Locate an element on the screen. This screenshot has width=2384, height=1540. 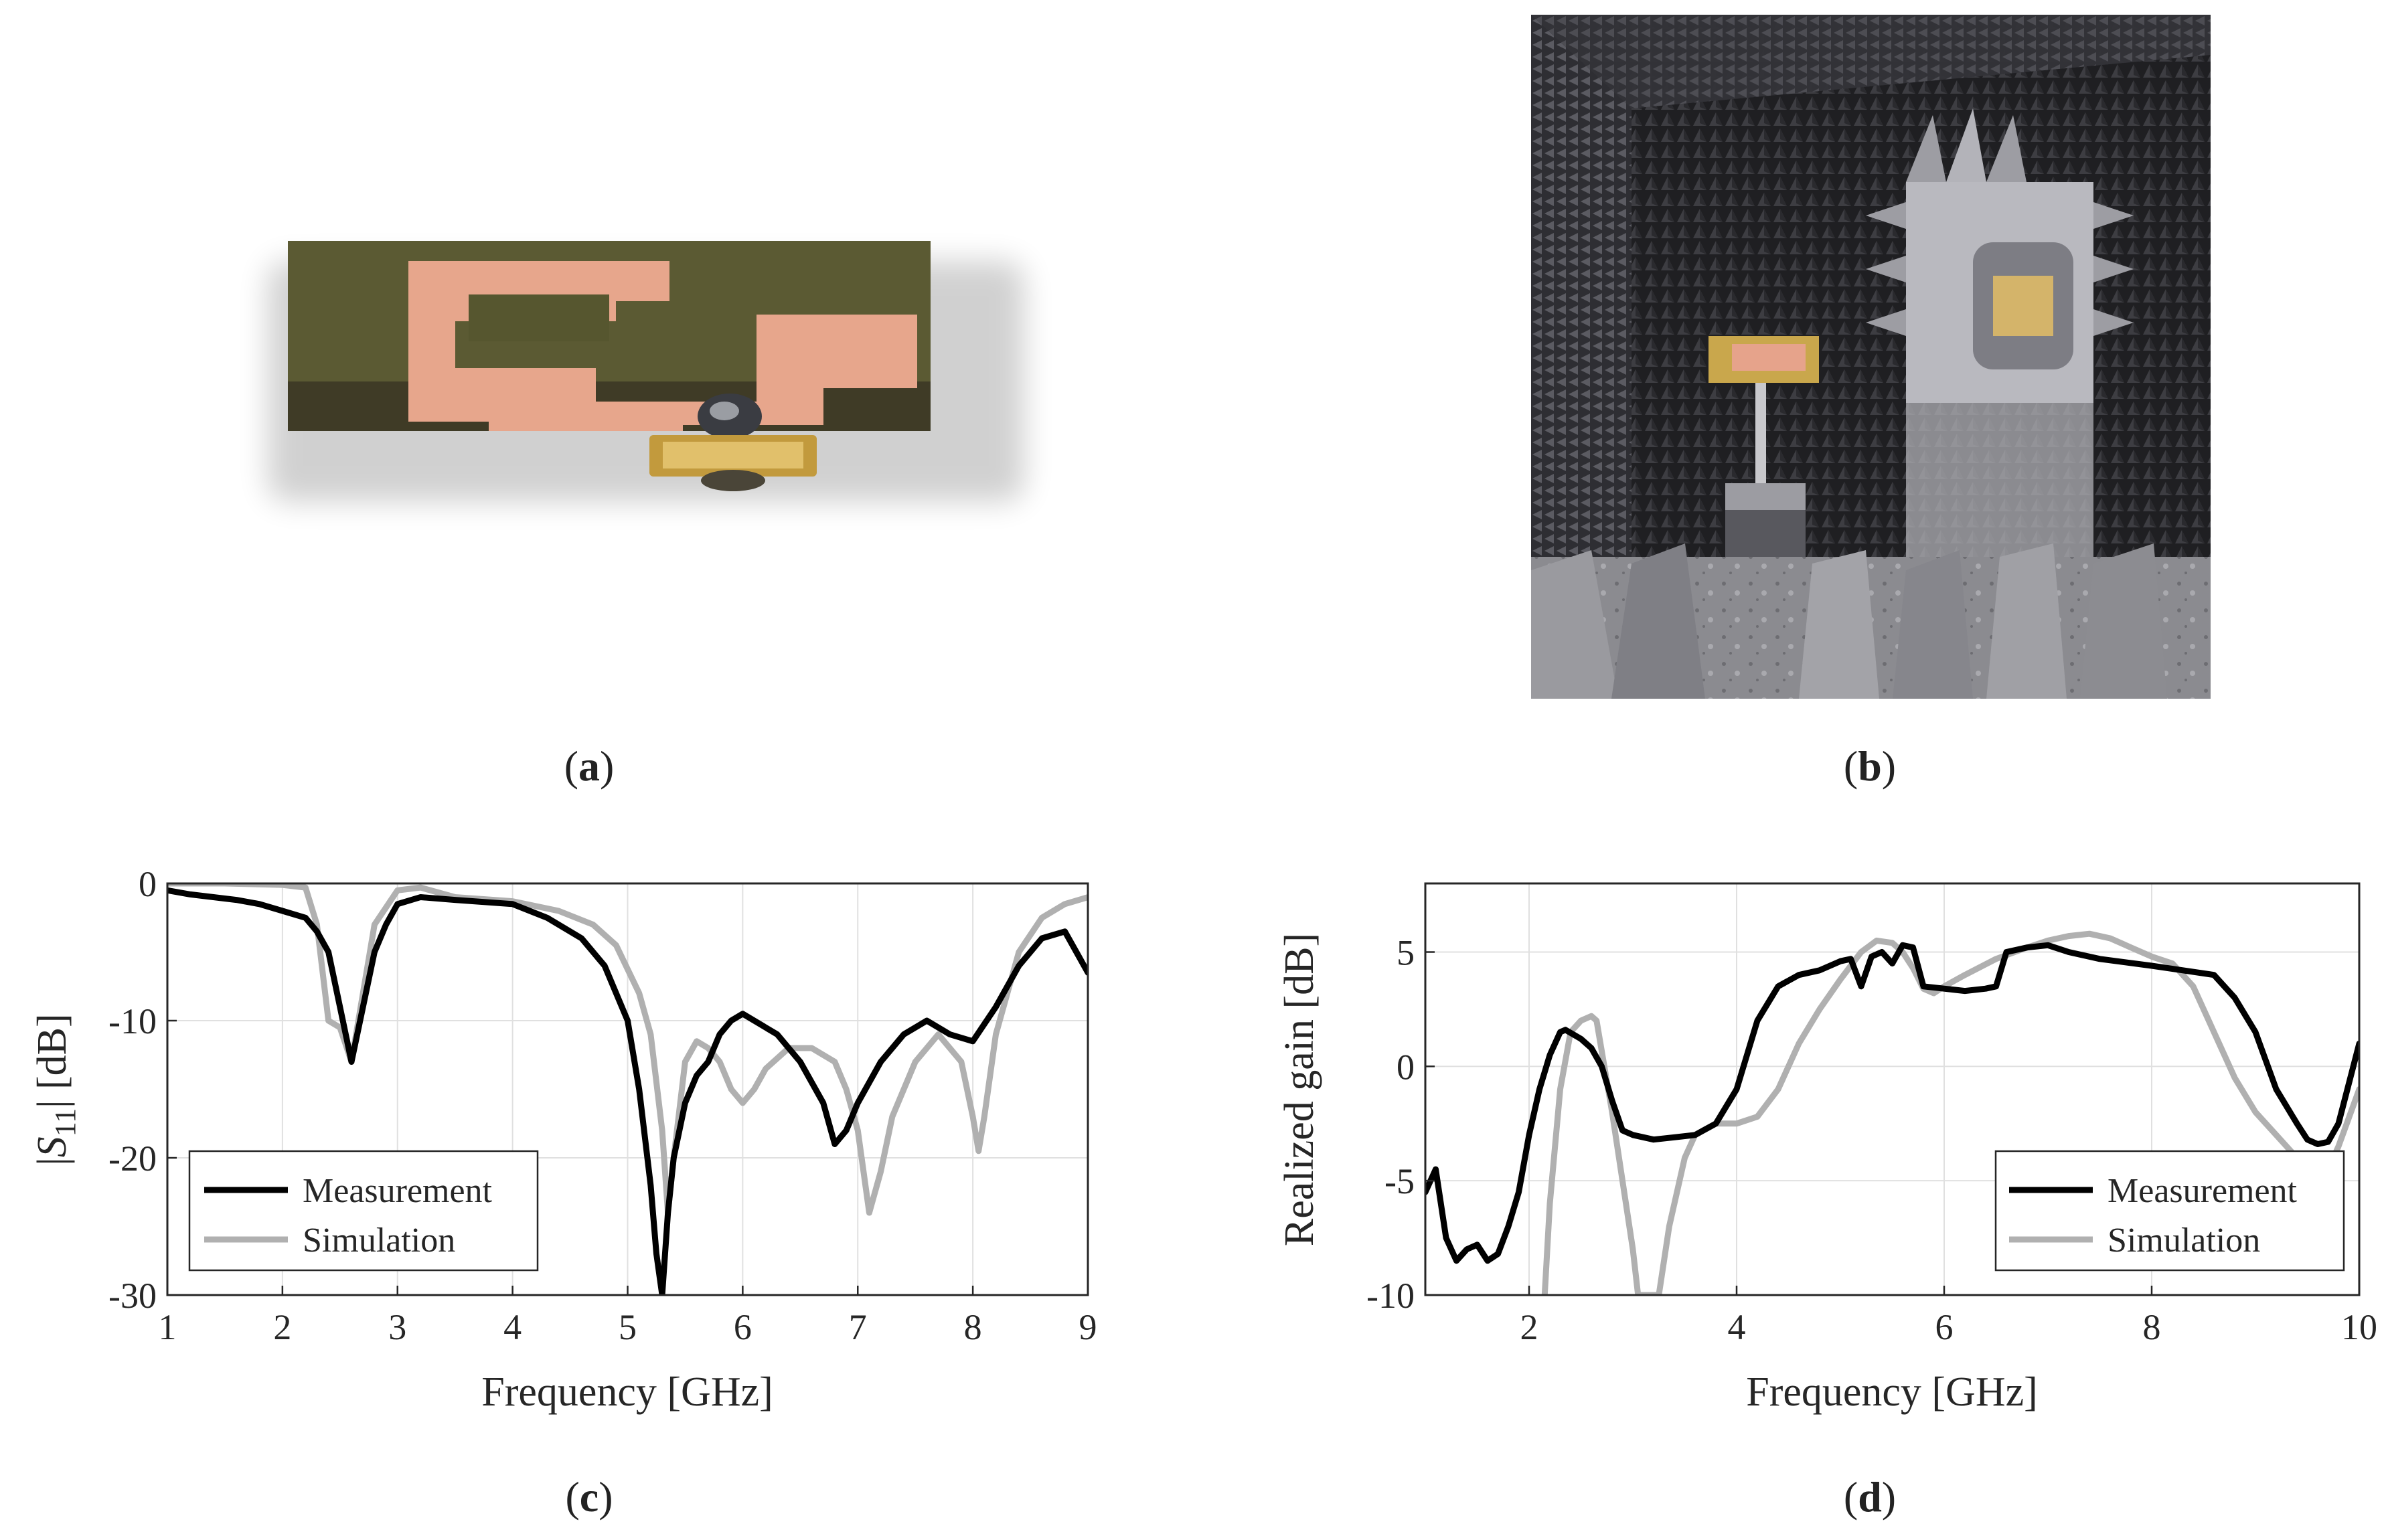
gain-plot-frame is located at coordinates (1893, 1089).